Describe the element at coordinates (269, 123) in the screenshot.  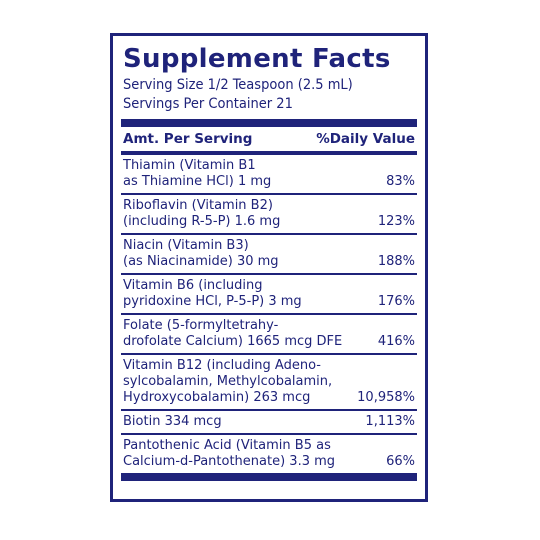
I see `thick-divider` at that location.